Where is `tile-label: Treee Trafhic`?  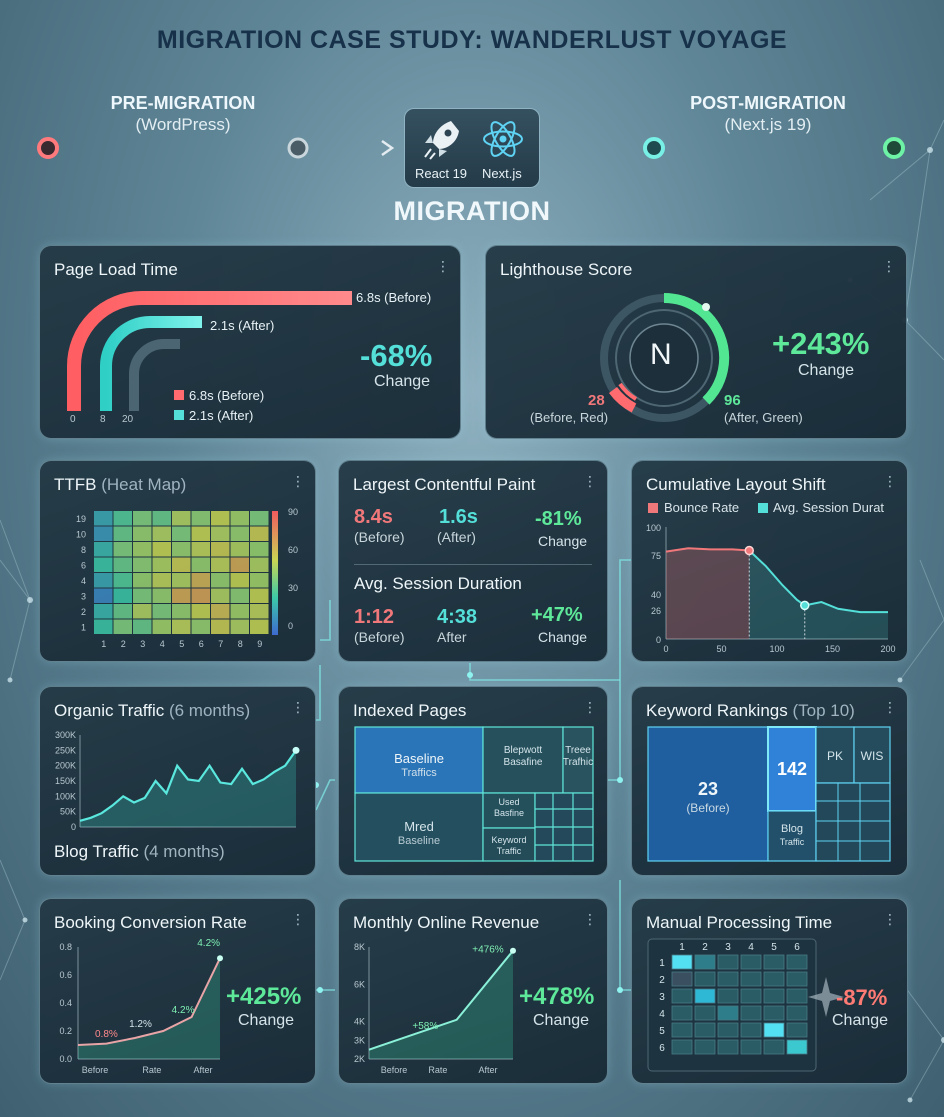 tile-label: Treee Trafhic is located at coordinates (578, 757).